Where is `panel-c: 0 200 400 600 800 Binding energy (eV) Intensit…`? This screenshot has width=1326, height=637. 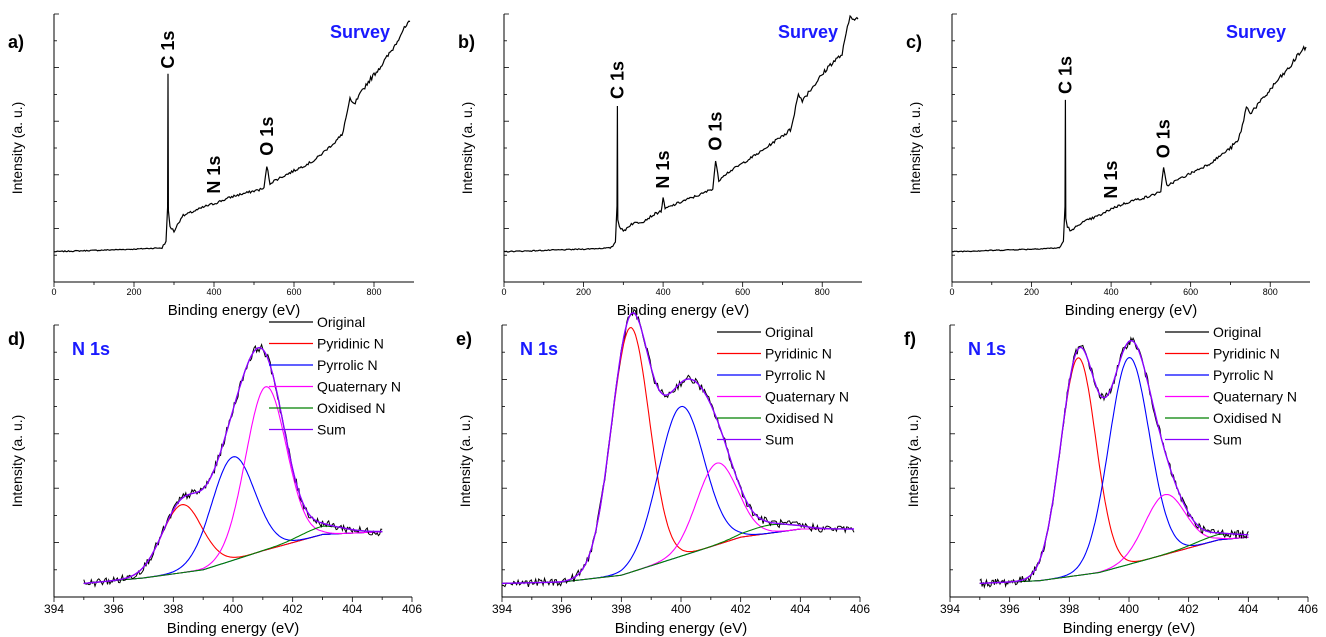
panel-c: 0 200 400 600 800 Binding energy (eV) Intensit… is located at coordinates (1108, 166).